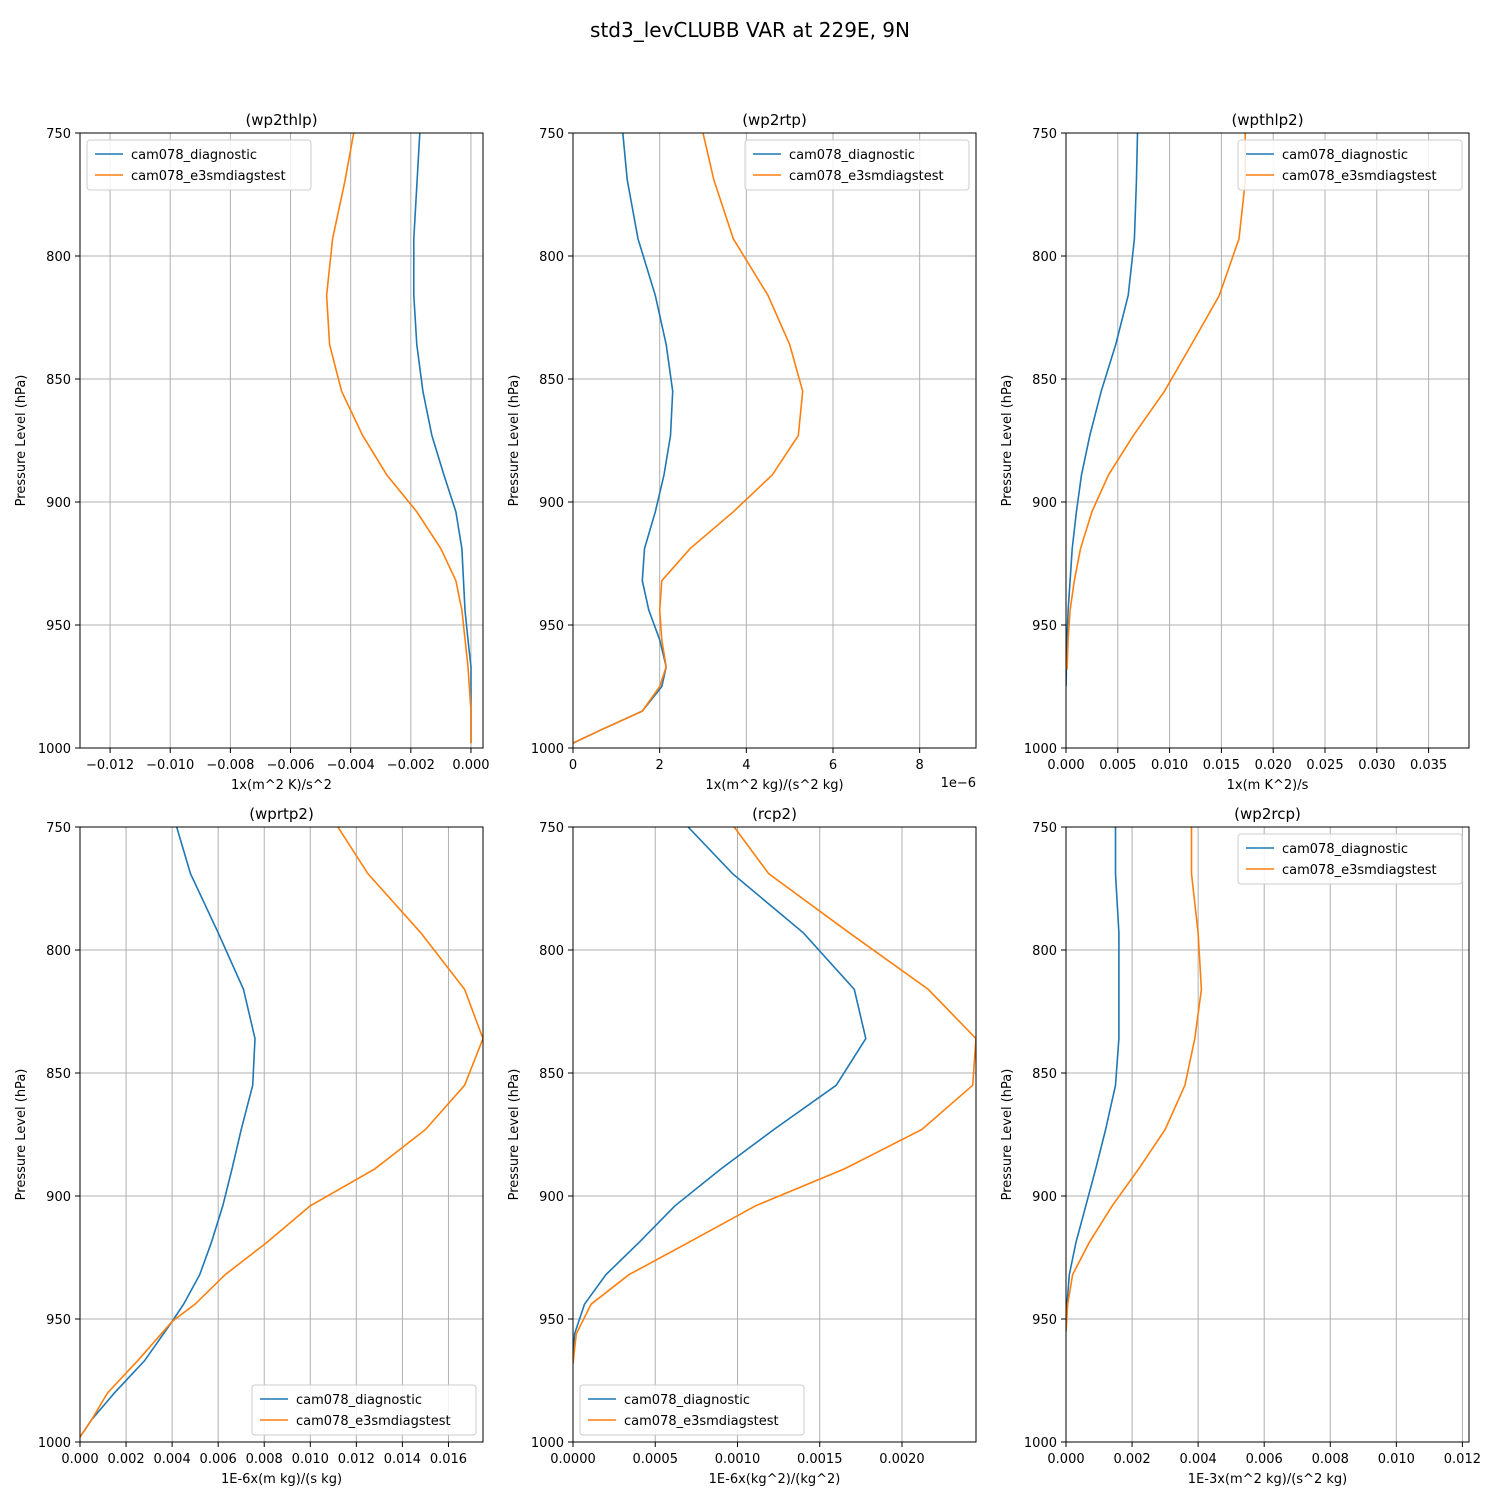 The width and height of the screenshot is (1500, 1500). What do you see at coordinates (655, 1459) in the screenshot?
I see `x-tick-label: 0.0005` at bounding box center [655, 1459].